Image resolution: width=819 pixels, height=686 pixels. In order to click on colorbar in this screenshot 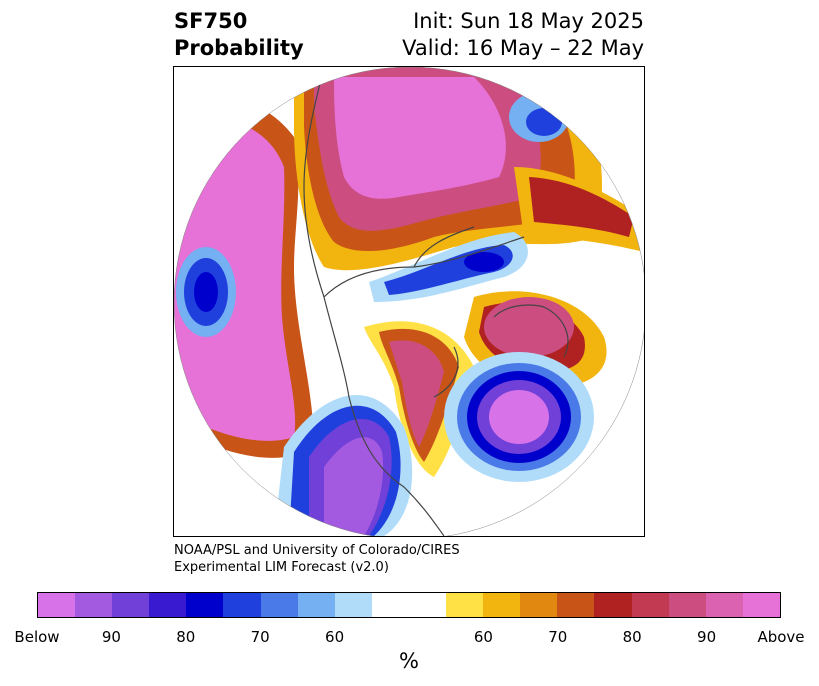, I will do `click(409, 605)`.